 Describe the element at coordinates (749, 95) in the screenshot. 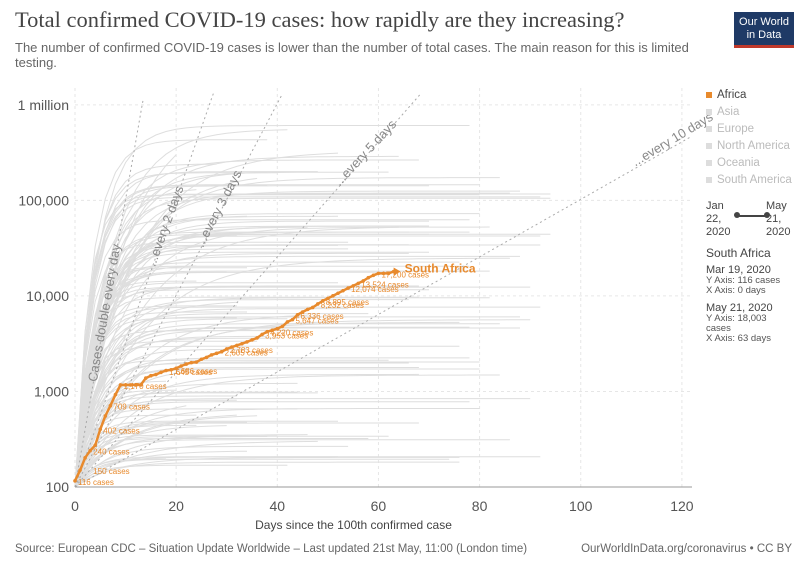

I see `legend-item-africa: Africa` at that location.